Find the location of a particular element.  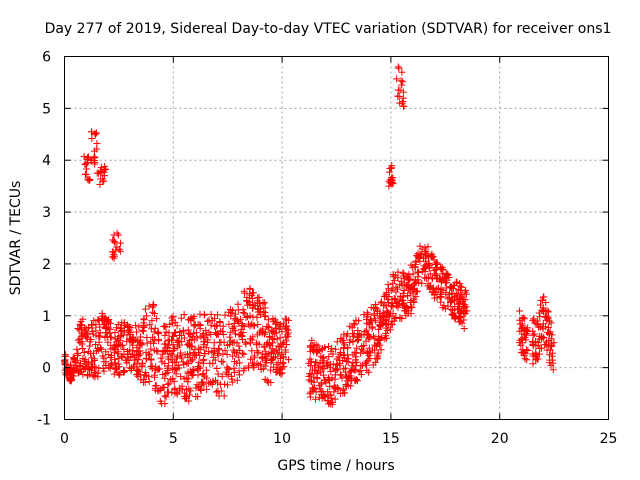

y-tick-label: 6 is located at coordinates (46, 58).